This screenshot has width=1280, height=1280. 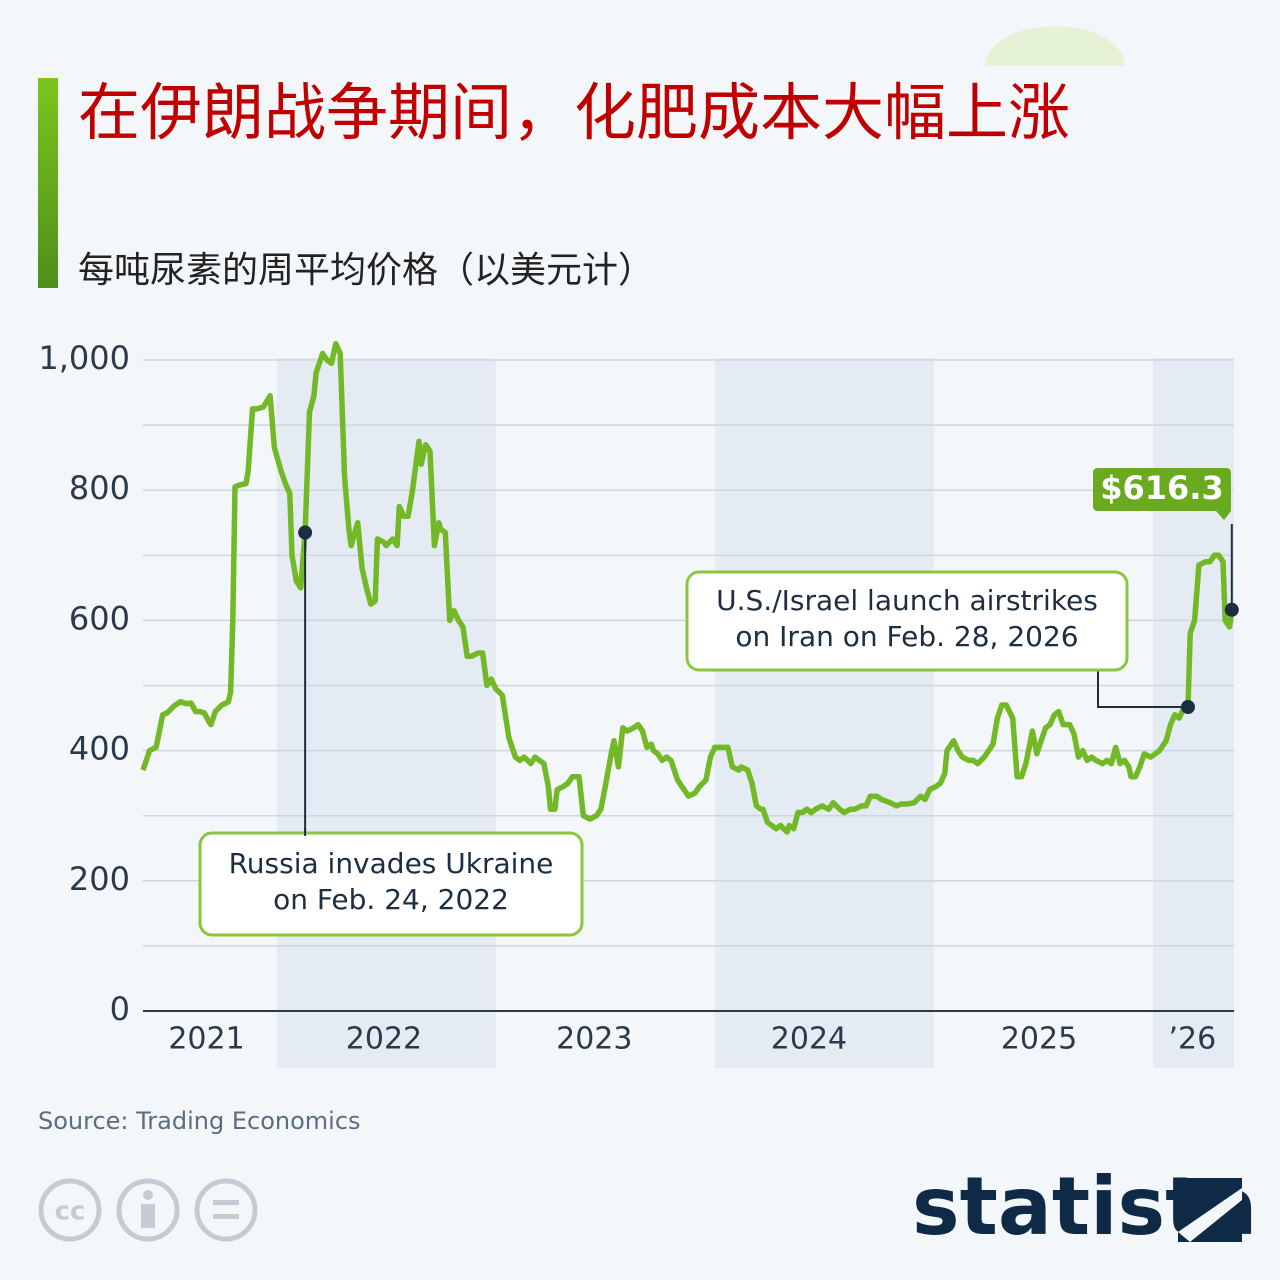 What do you see at coordinates (809, 1039) in the screenshot?
I see `x-tick-label: 2024` at bounding box center [809, 1039].